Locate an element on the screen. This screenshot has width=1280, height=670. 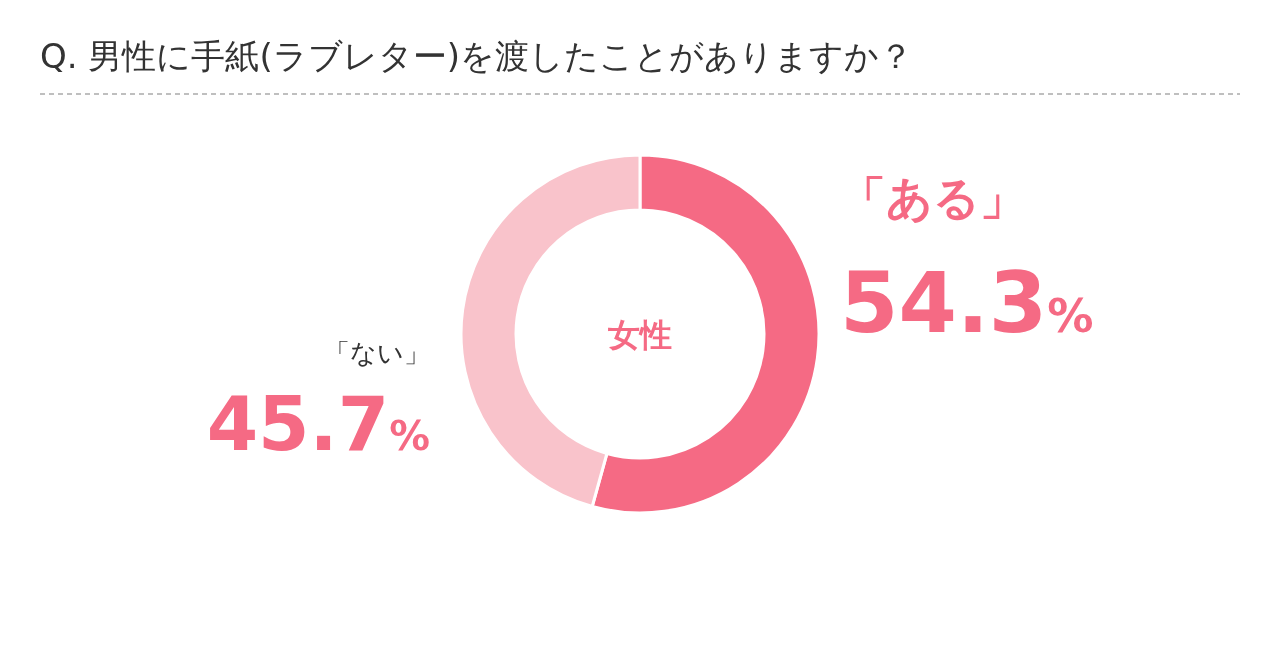
chart-title: Q. 男性に手紙(ラブレター)を渡したことがありますか？ is located at coordinates (476, 56).